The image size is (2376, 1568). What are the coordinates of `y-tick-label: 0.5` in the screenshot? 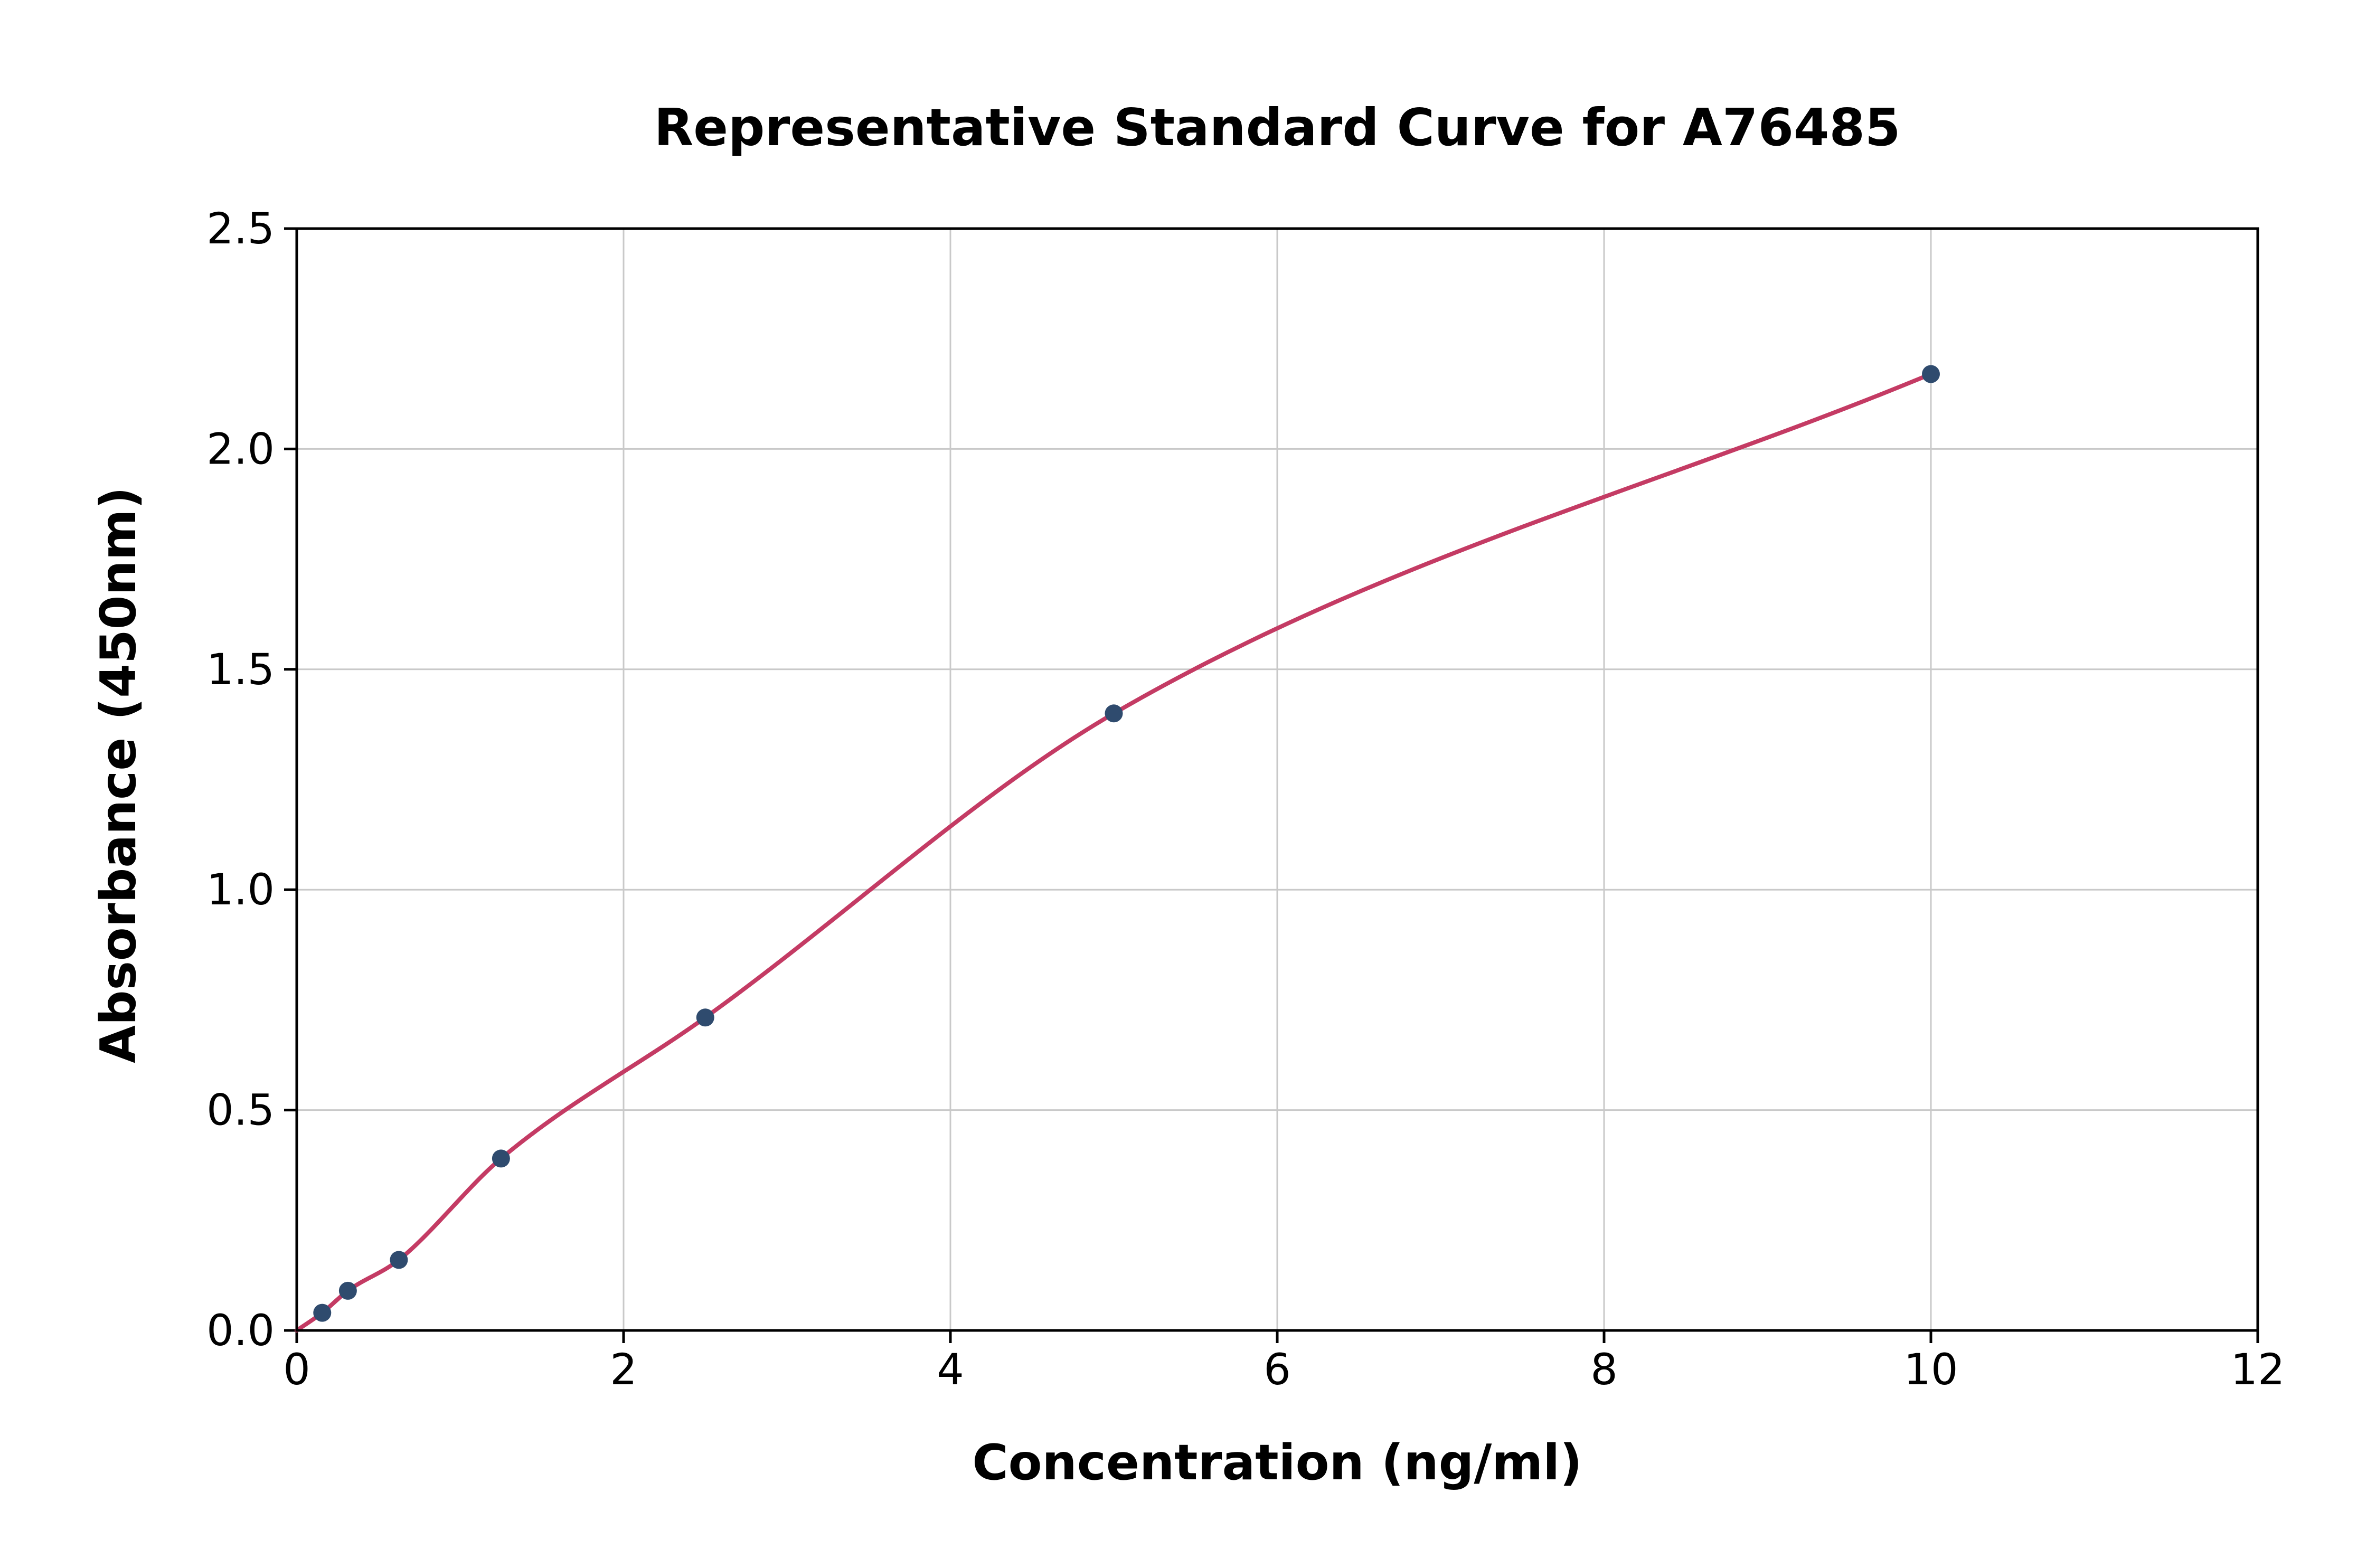 It's located at (241, 1111).